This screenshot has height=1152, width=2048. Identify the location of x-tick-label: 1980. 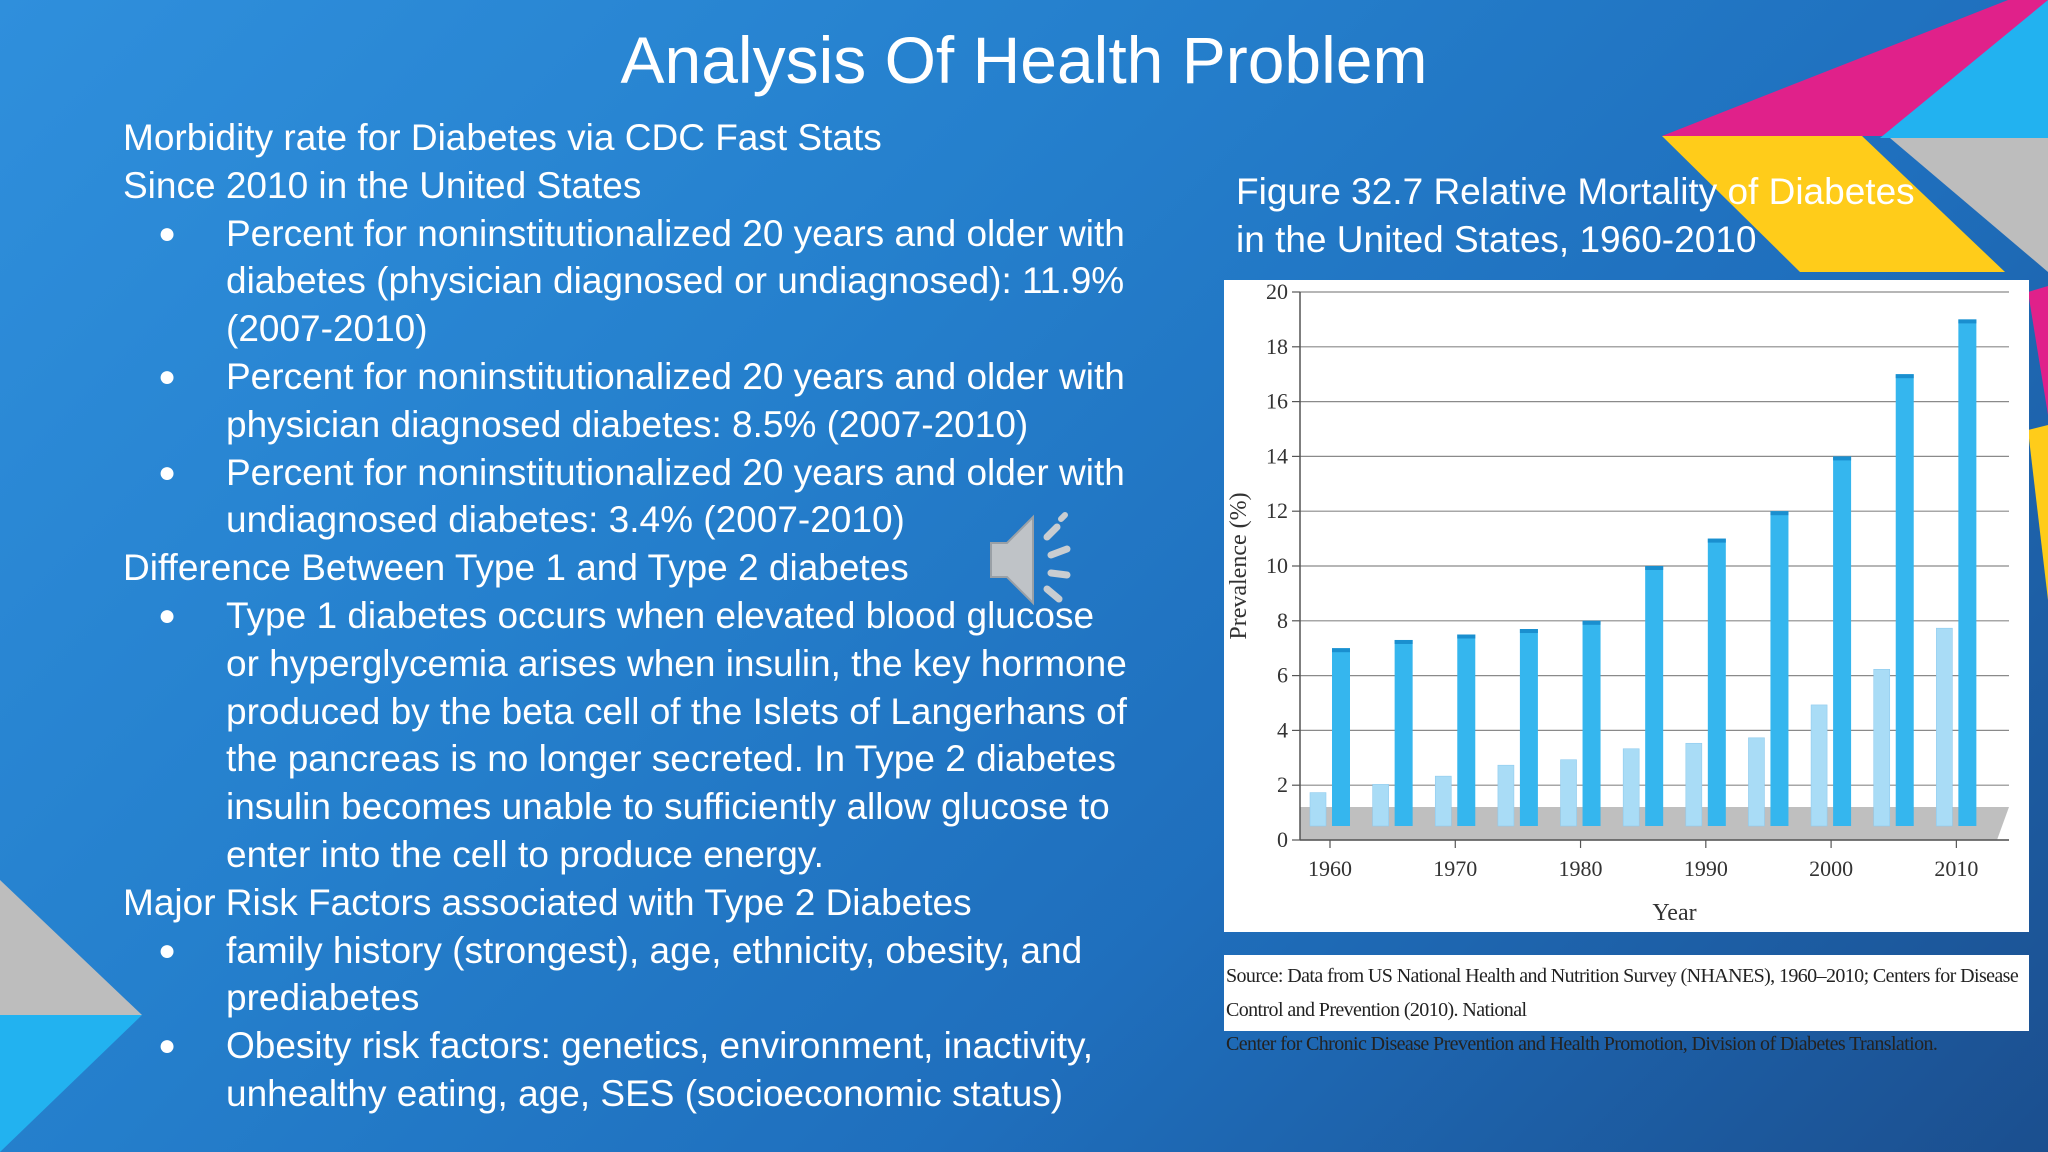
(1581, 868).